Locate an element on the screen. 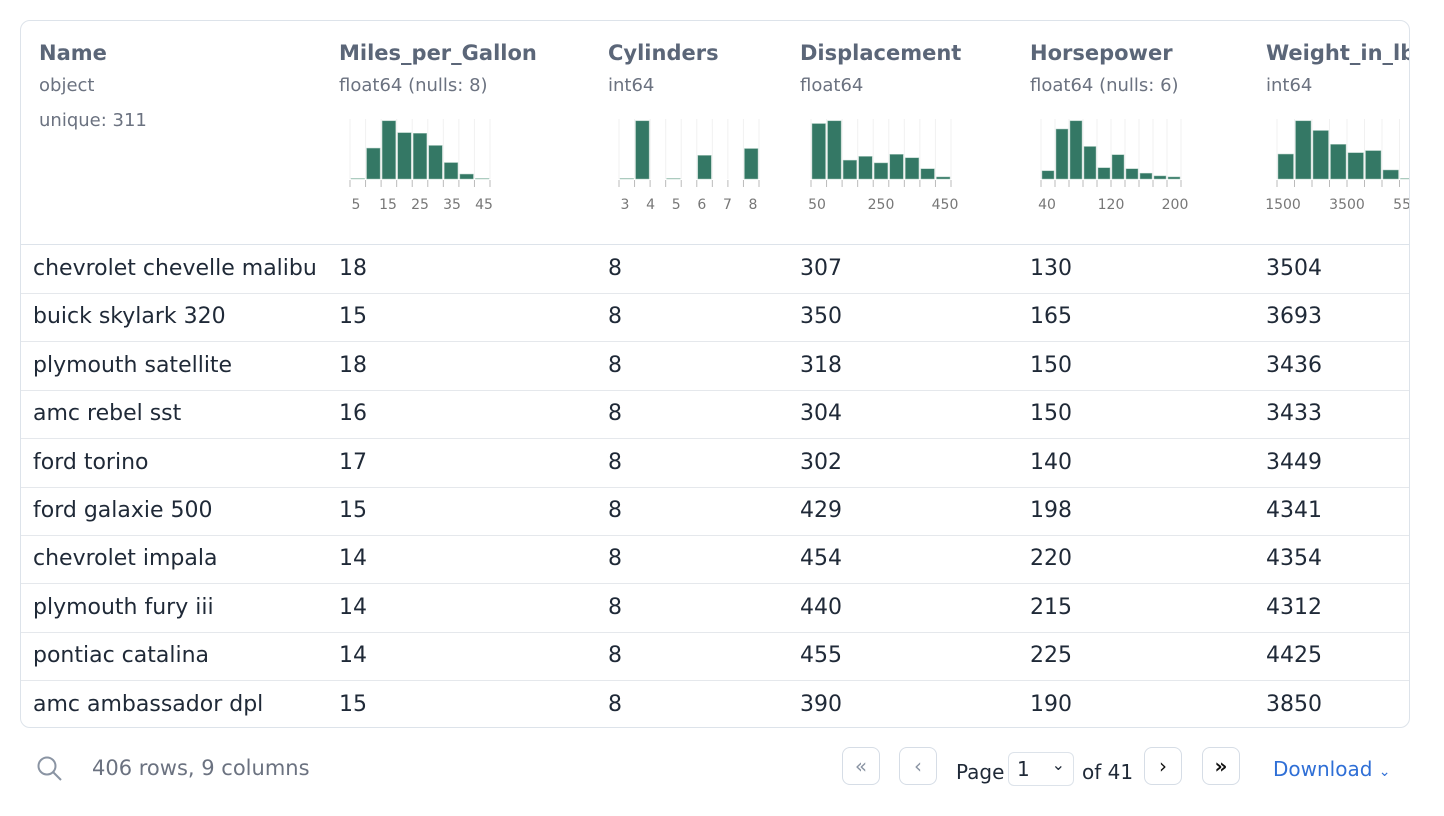 The height and width of the screenshot is (816, 1444). table-cell: 16 is located at coordinates (353, 414).